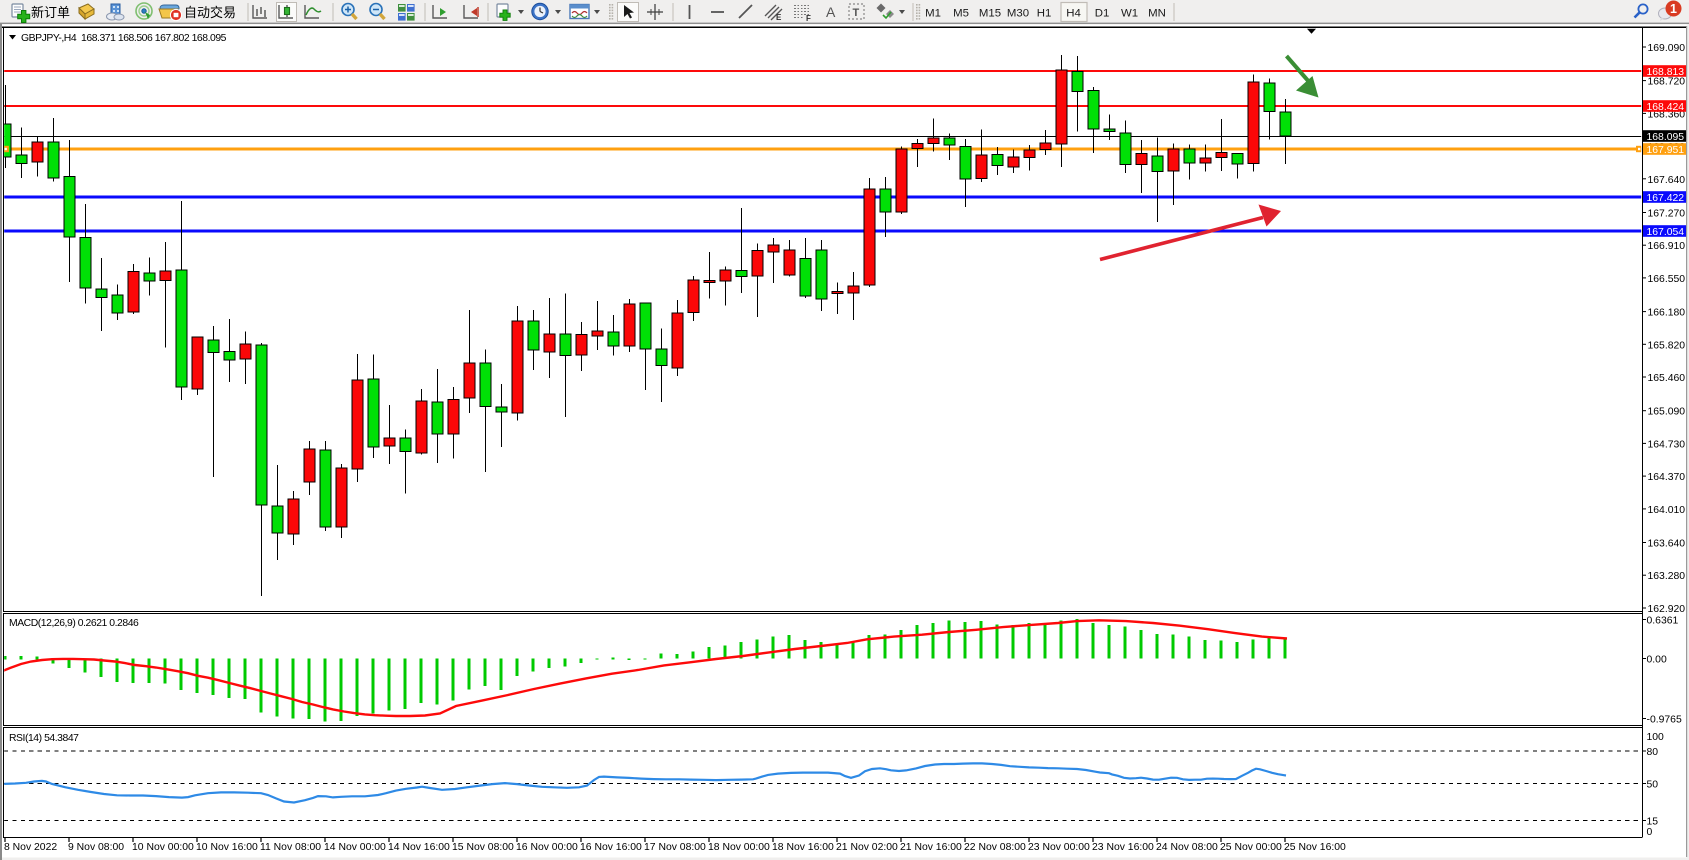  I want to click on svg-text: 11 Nov 08:00, so click(290, 847).